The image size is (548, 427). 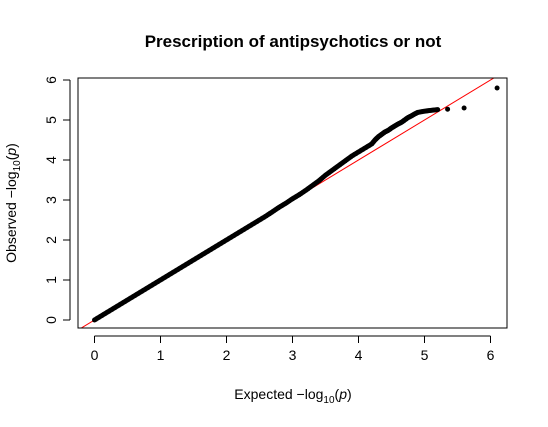 I want to click on x-tick-label: 3, so click(x=293, y=355).